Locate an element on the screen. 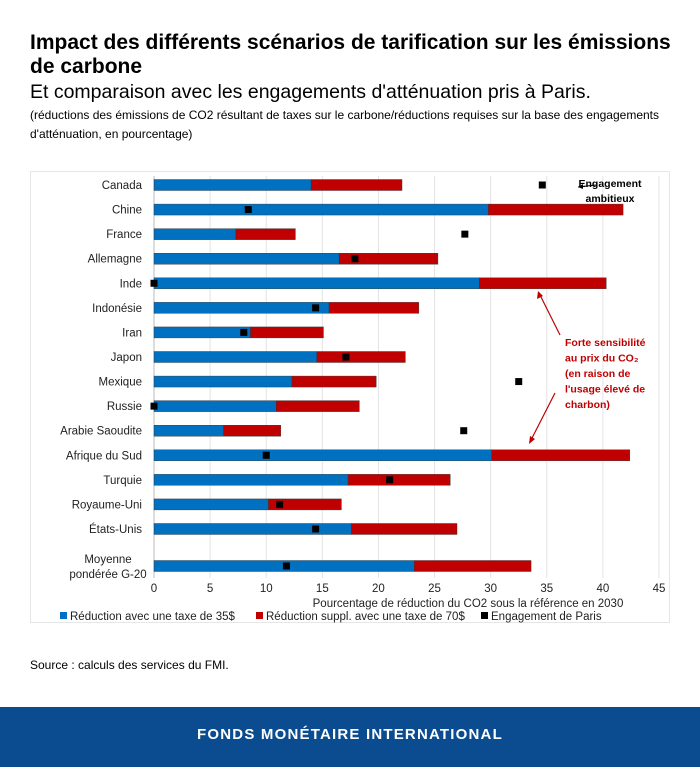 The image size is (700, 767). category-label: Indonésie is located at coordinates (117, 309).